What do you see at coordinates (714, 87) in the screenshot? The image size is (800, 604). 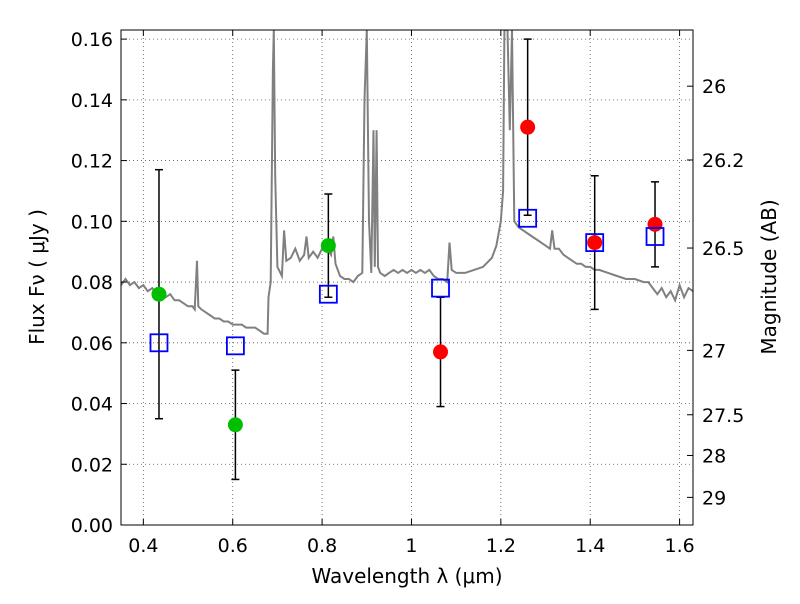 I see `y2-tick-label: 26` at bounding box center [714, 87].